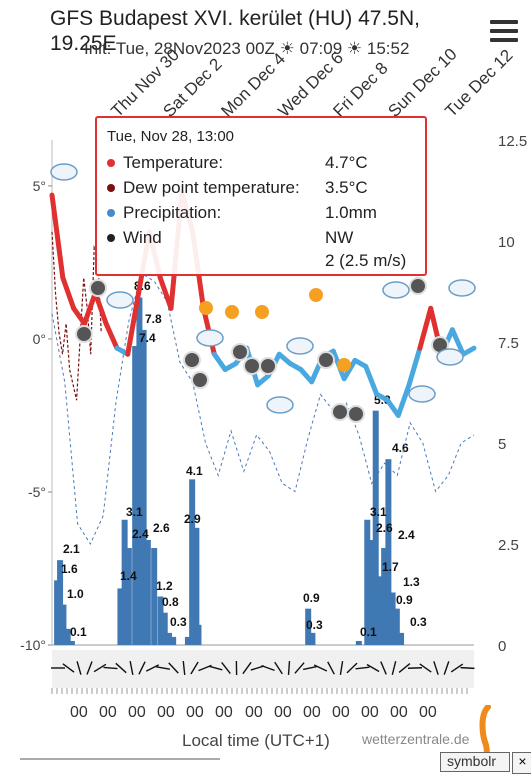  Describe the element at coordinates (147, 338) in the screenshot. I see `precip-value-label: 7.4` at that location.